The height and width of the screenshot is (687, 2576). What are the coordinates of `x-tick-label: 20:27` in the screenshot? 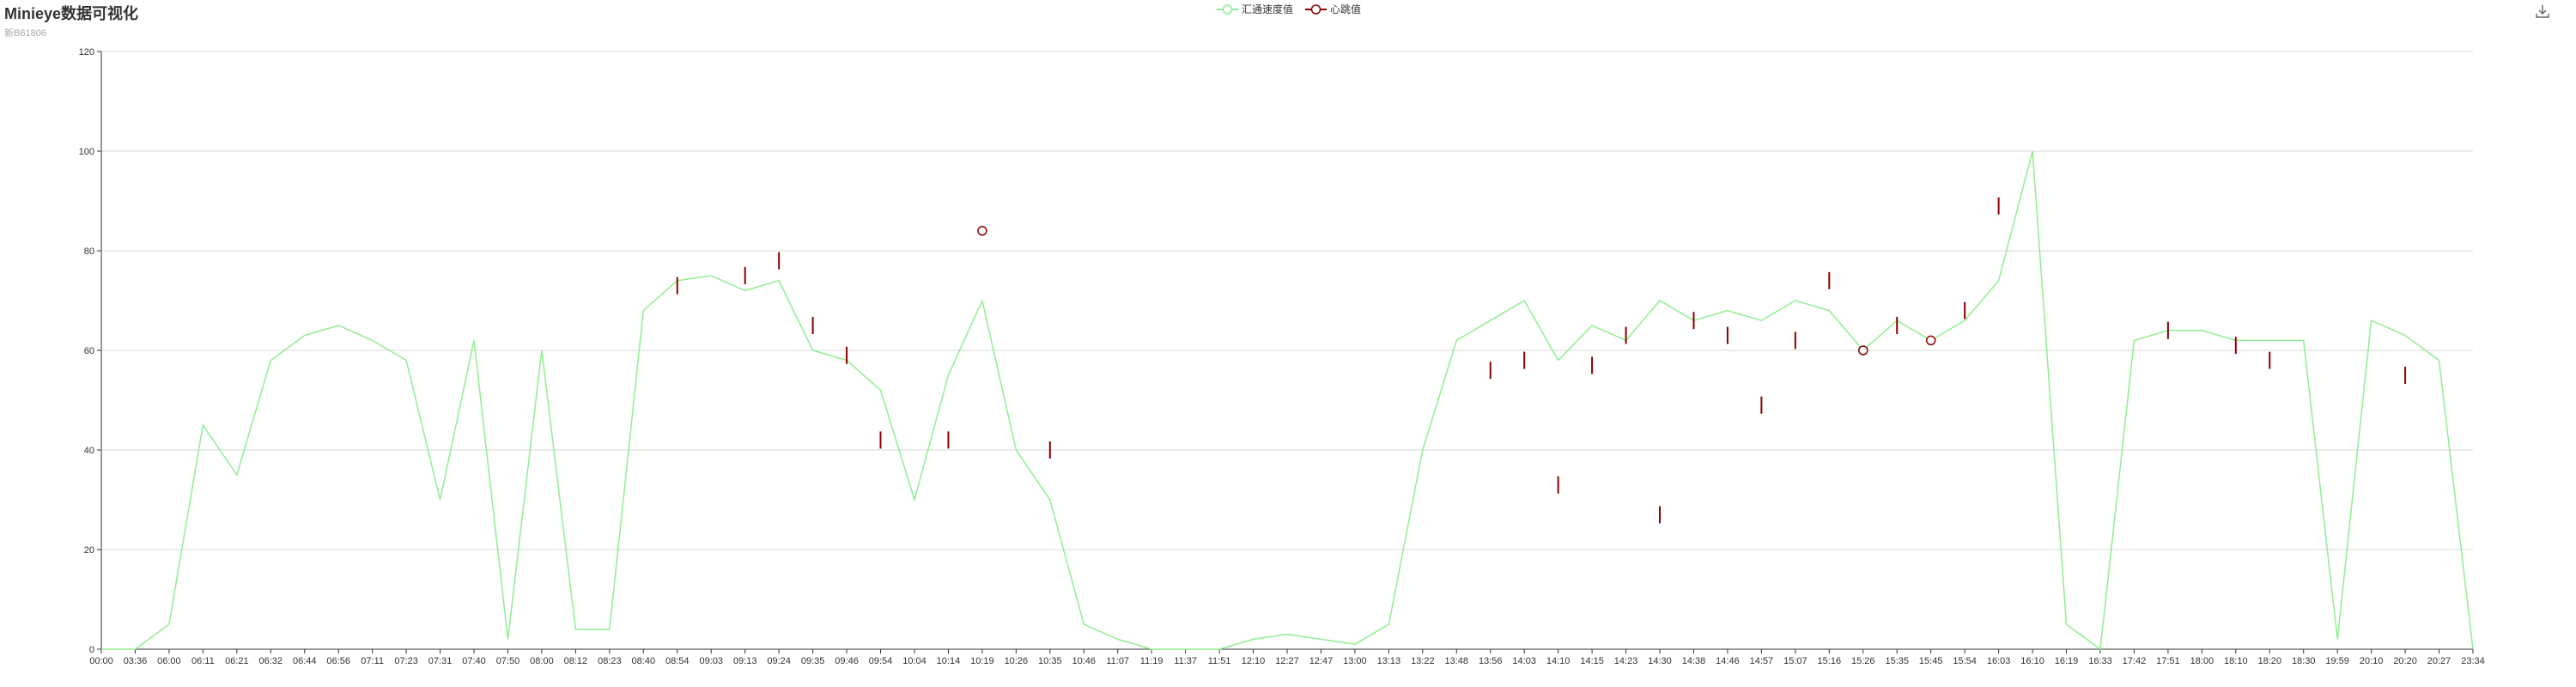 It's located at (2439, 661).